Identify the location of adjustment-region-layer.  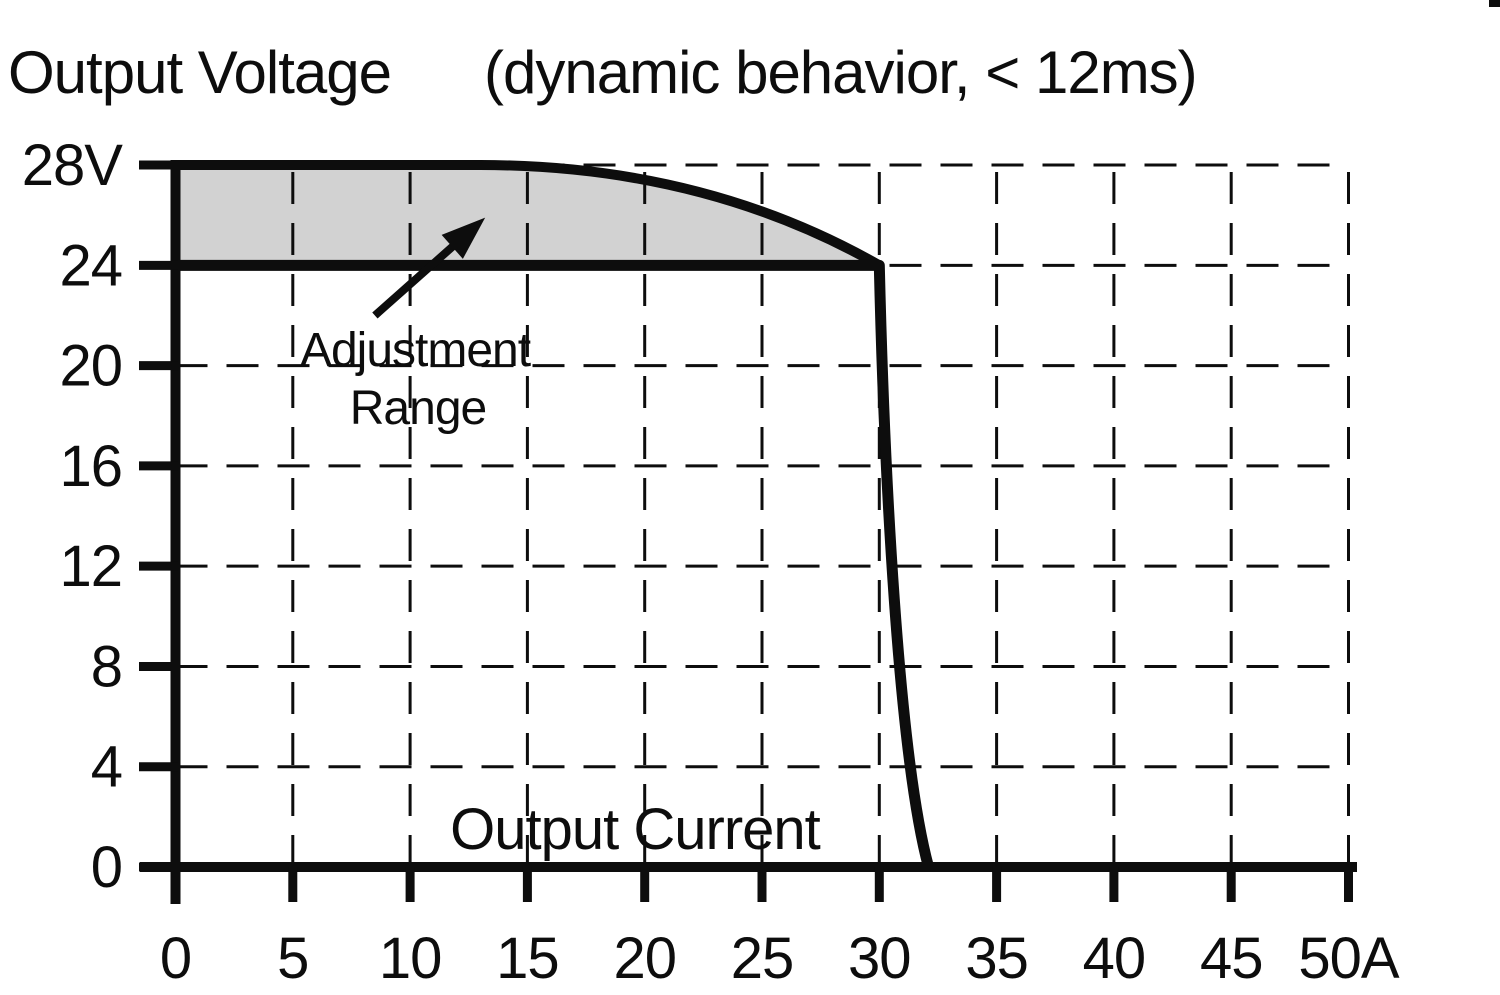
(527, 215).